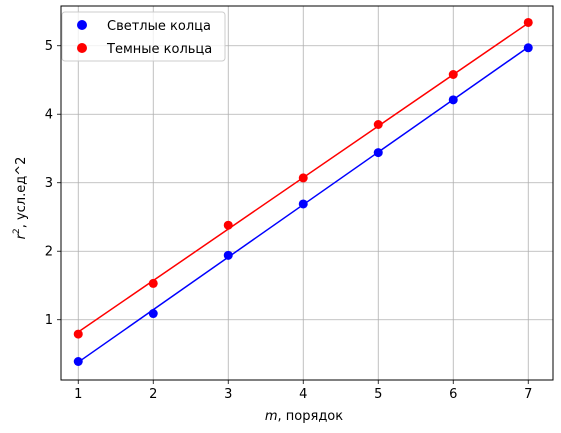  Describe the element at coordinates (21, 193) in the screenshot. I see `y-axis-label-text: , усл.ед^2` at that location.